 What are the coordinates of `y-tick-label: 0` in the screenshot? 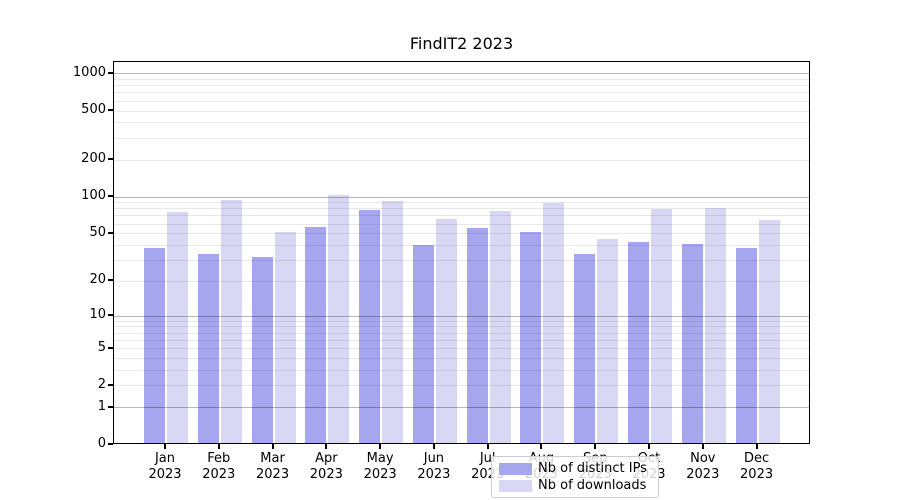 It's located at (101, 443).